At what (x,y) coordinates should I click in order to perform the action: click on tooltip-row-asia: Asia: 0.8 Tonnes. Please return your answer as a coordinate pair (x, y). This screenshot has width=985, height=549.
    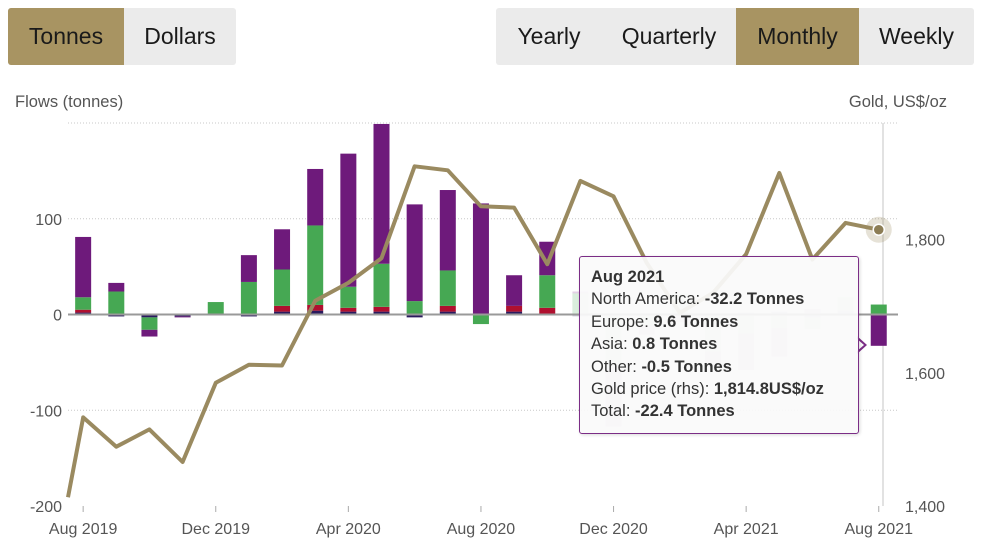
    Looking at the image, I should click on (719, 344).